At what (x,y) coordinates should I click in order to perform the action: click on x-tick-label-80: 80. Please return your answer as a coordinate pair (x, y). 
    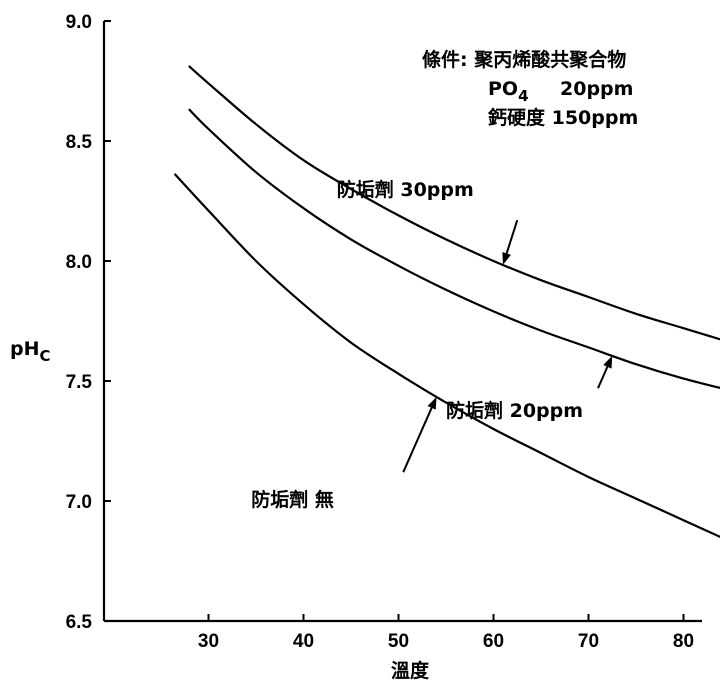
    Looking at the image, I should click on (683, 641).